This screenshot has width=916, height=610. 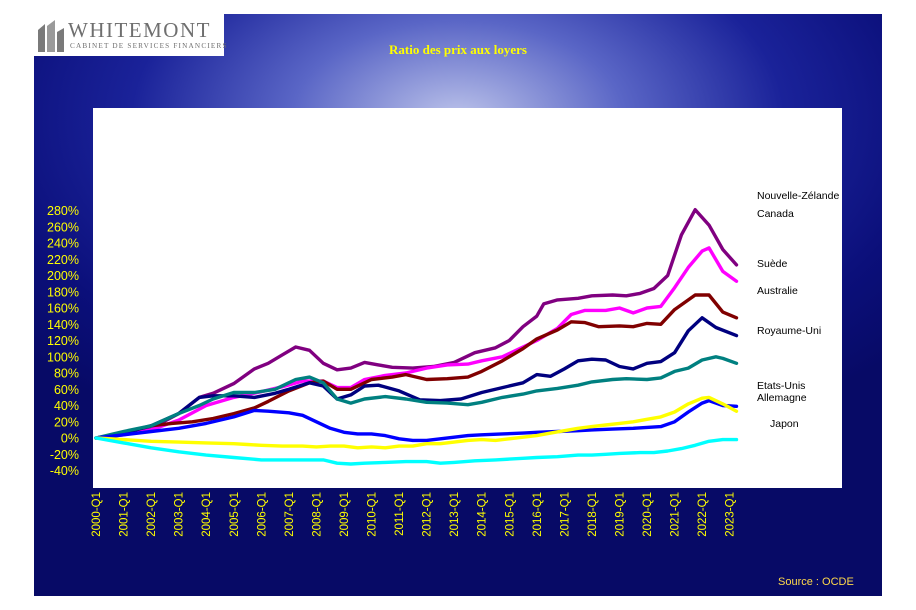 I want to click on y-tick-label: 260%, so click(x=63, y=227).